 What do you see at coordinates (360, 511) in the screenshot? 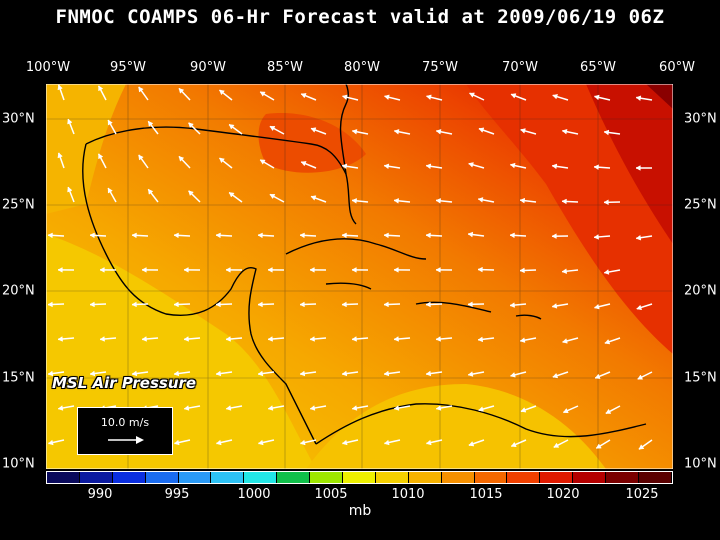
I see `colorbar-units: mb` at bounding box center [360, 511].